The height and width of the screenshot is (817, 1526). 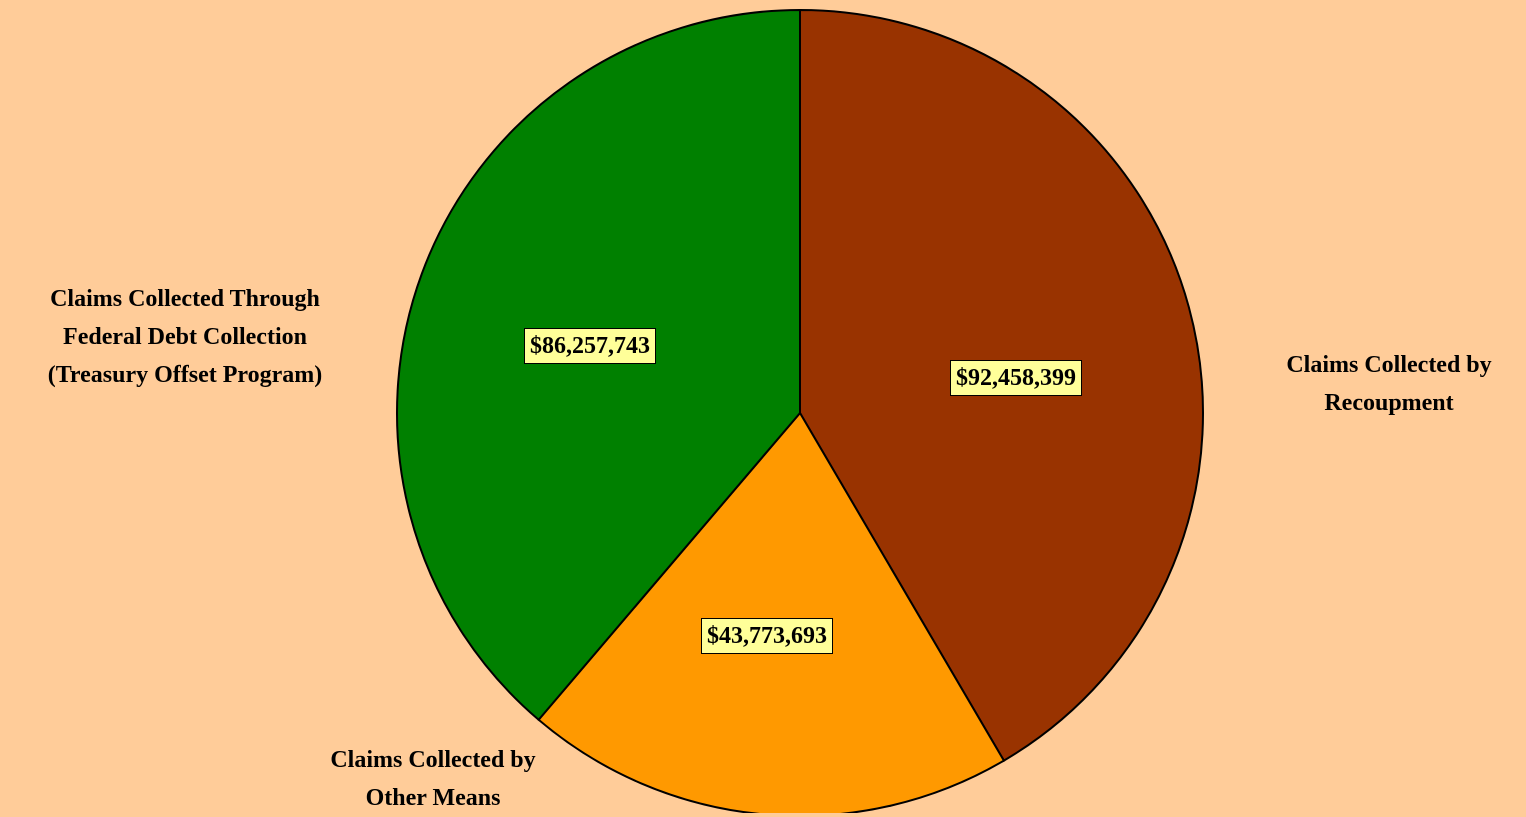 What do you see at coordinates (1389, 384) in the screenshot?
I see `category-label-recoupment: Claims Collected by Recoupment` at bounding box center [1389, 384].